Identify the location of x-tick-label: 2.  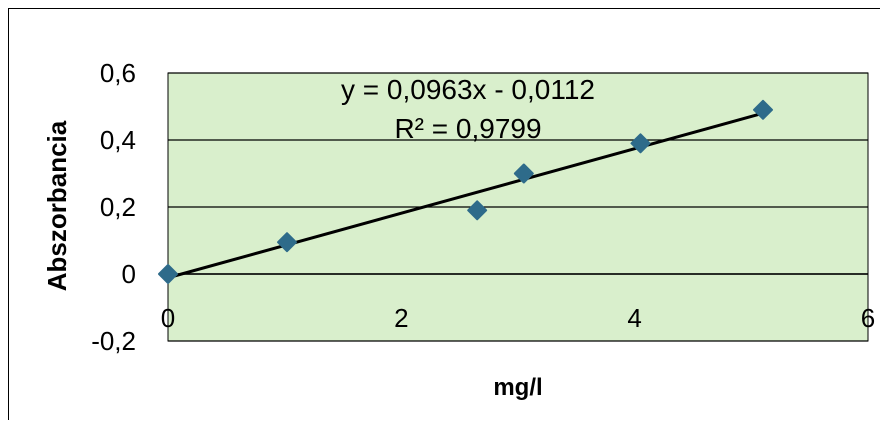
(401, 318).